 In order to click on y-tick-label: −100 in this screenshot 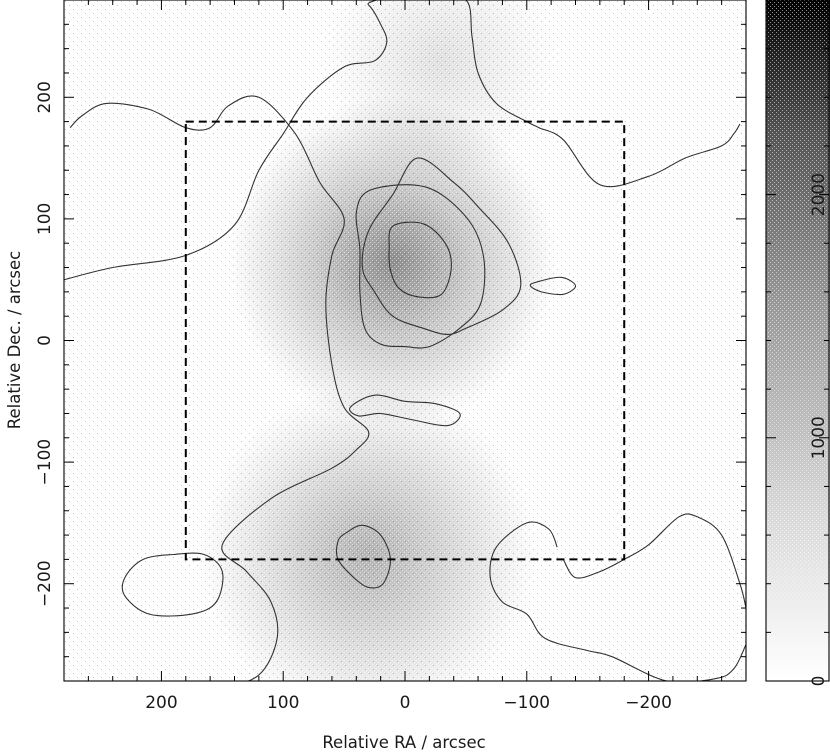, I will do `click(45, 462)`.